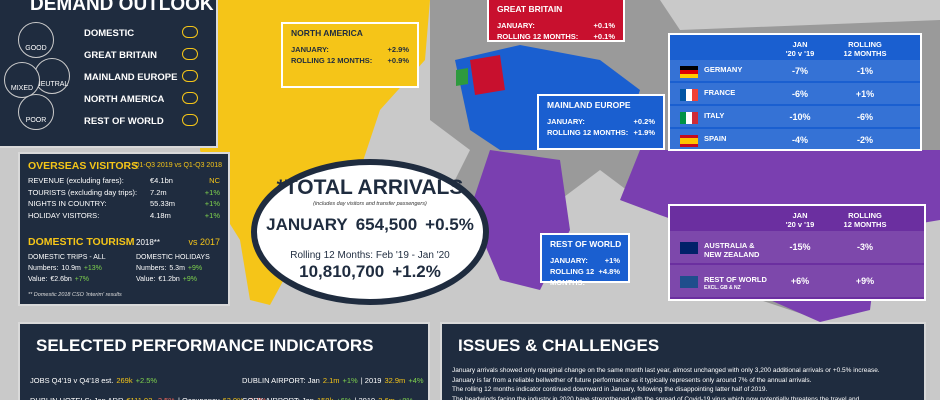  What do you see at coordinates (612, 260) in the screenshot?
I see `row-value: +1%` at bounding box center [612, 260].